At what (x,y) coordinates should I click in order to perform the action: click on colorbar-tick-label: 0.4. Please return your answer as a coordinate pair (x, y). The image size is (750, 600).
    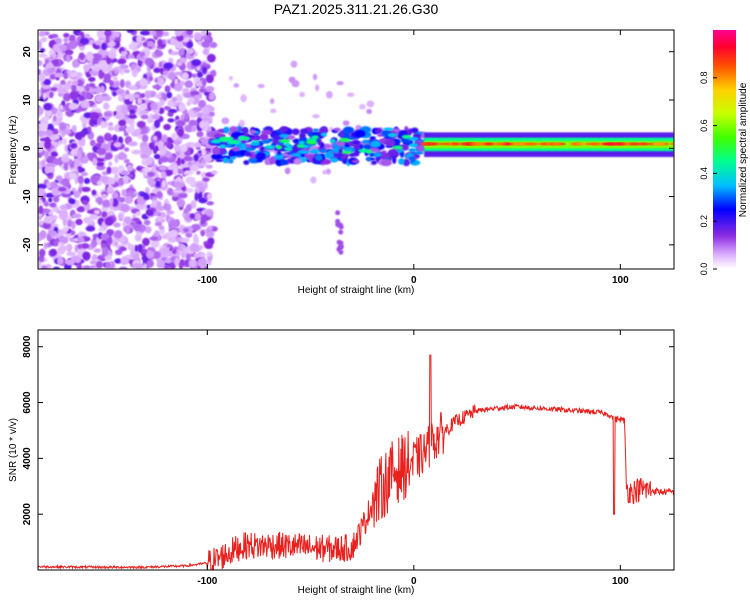
    Looking at the image, I should click on (704, 173).